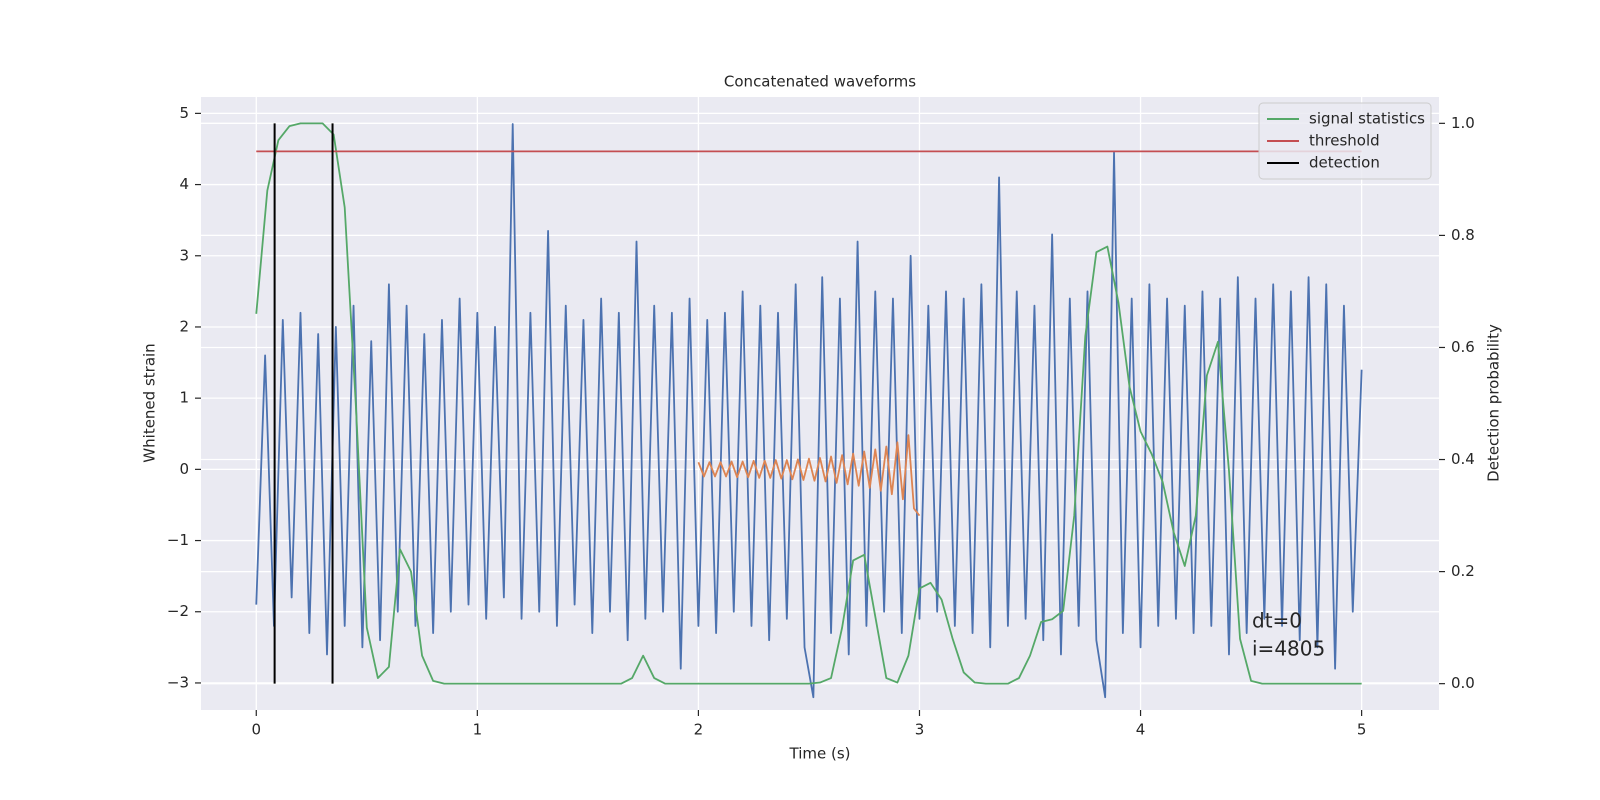 The image size is (1600, 800). I want to click on chart-title: Concatenated waveforms, so click(820, 82).